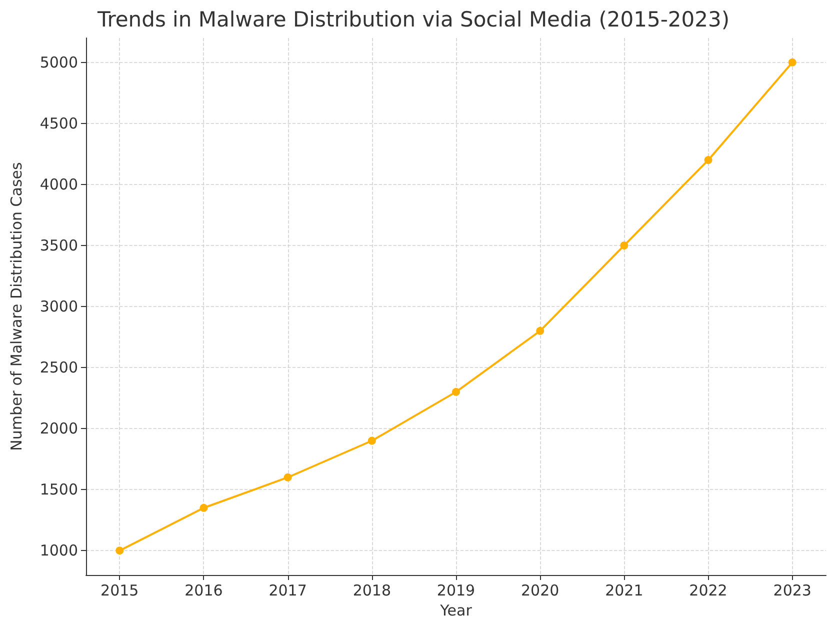  What do you see at coordinates (59, 62) in the screenshot?
I see `y-tick-label: 5000` at bounding box center [59, 62].